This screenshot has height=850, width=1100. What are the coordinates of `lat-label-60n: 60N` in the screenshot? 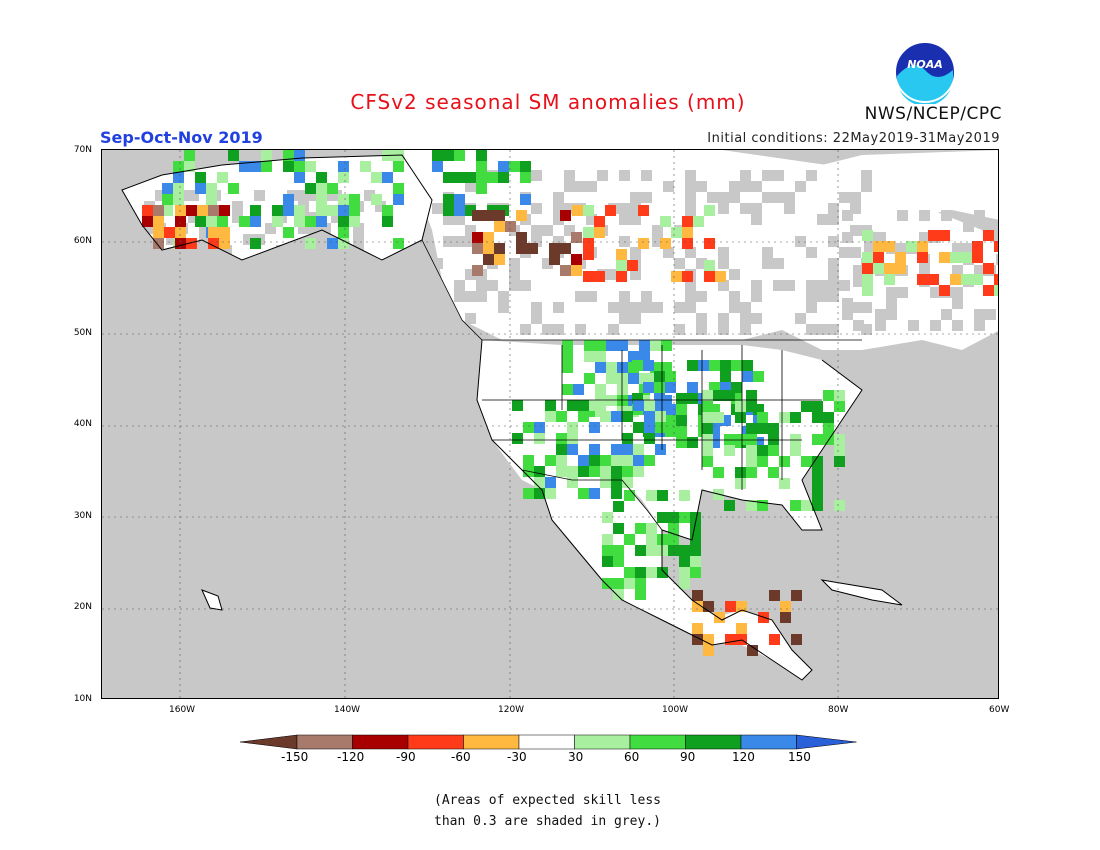 It's located at (82, 241).